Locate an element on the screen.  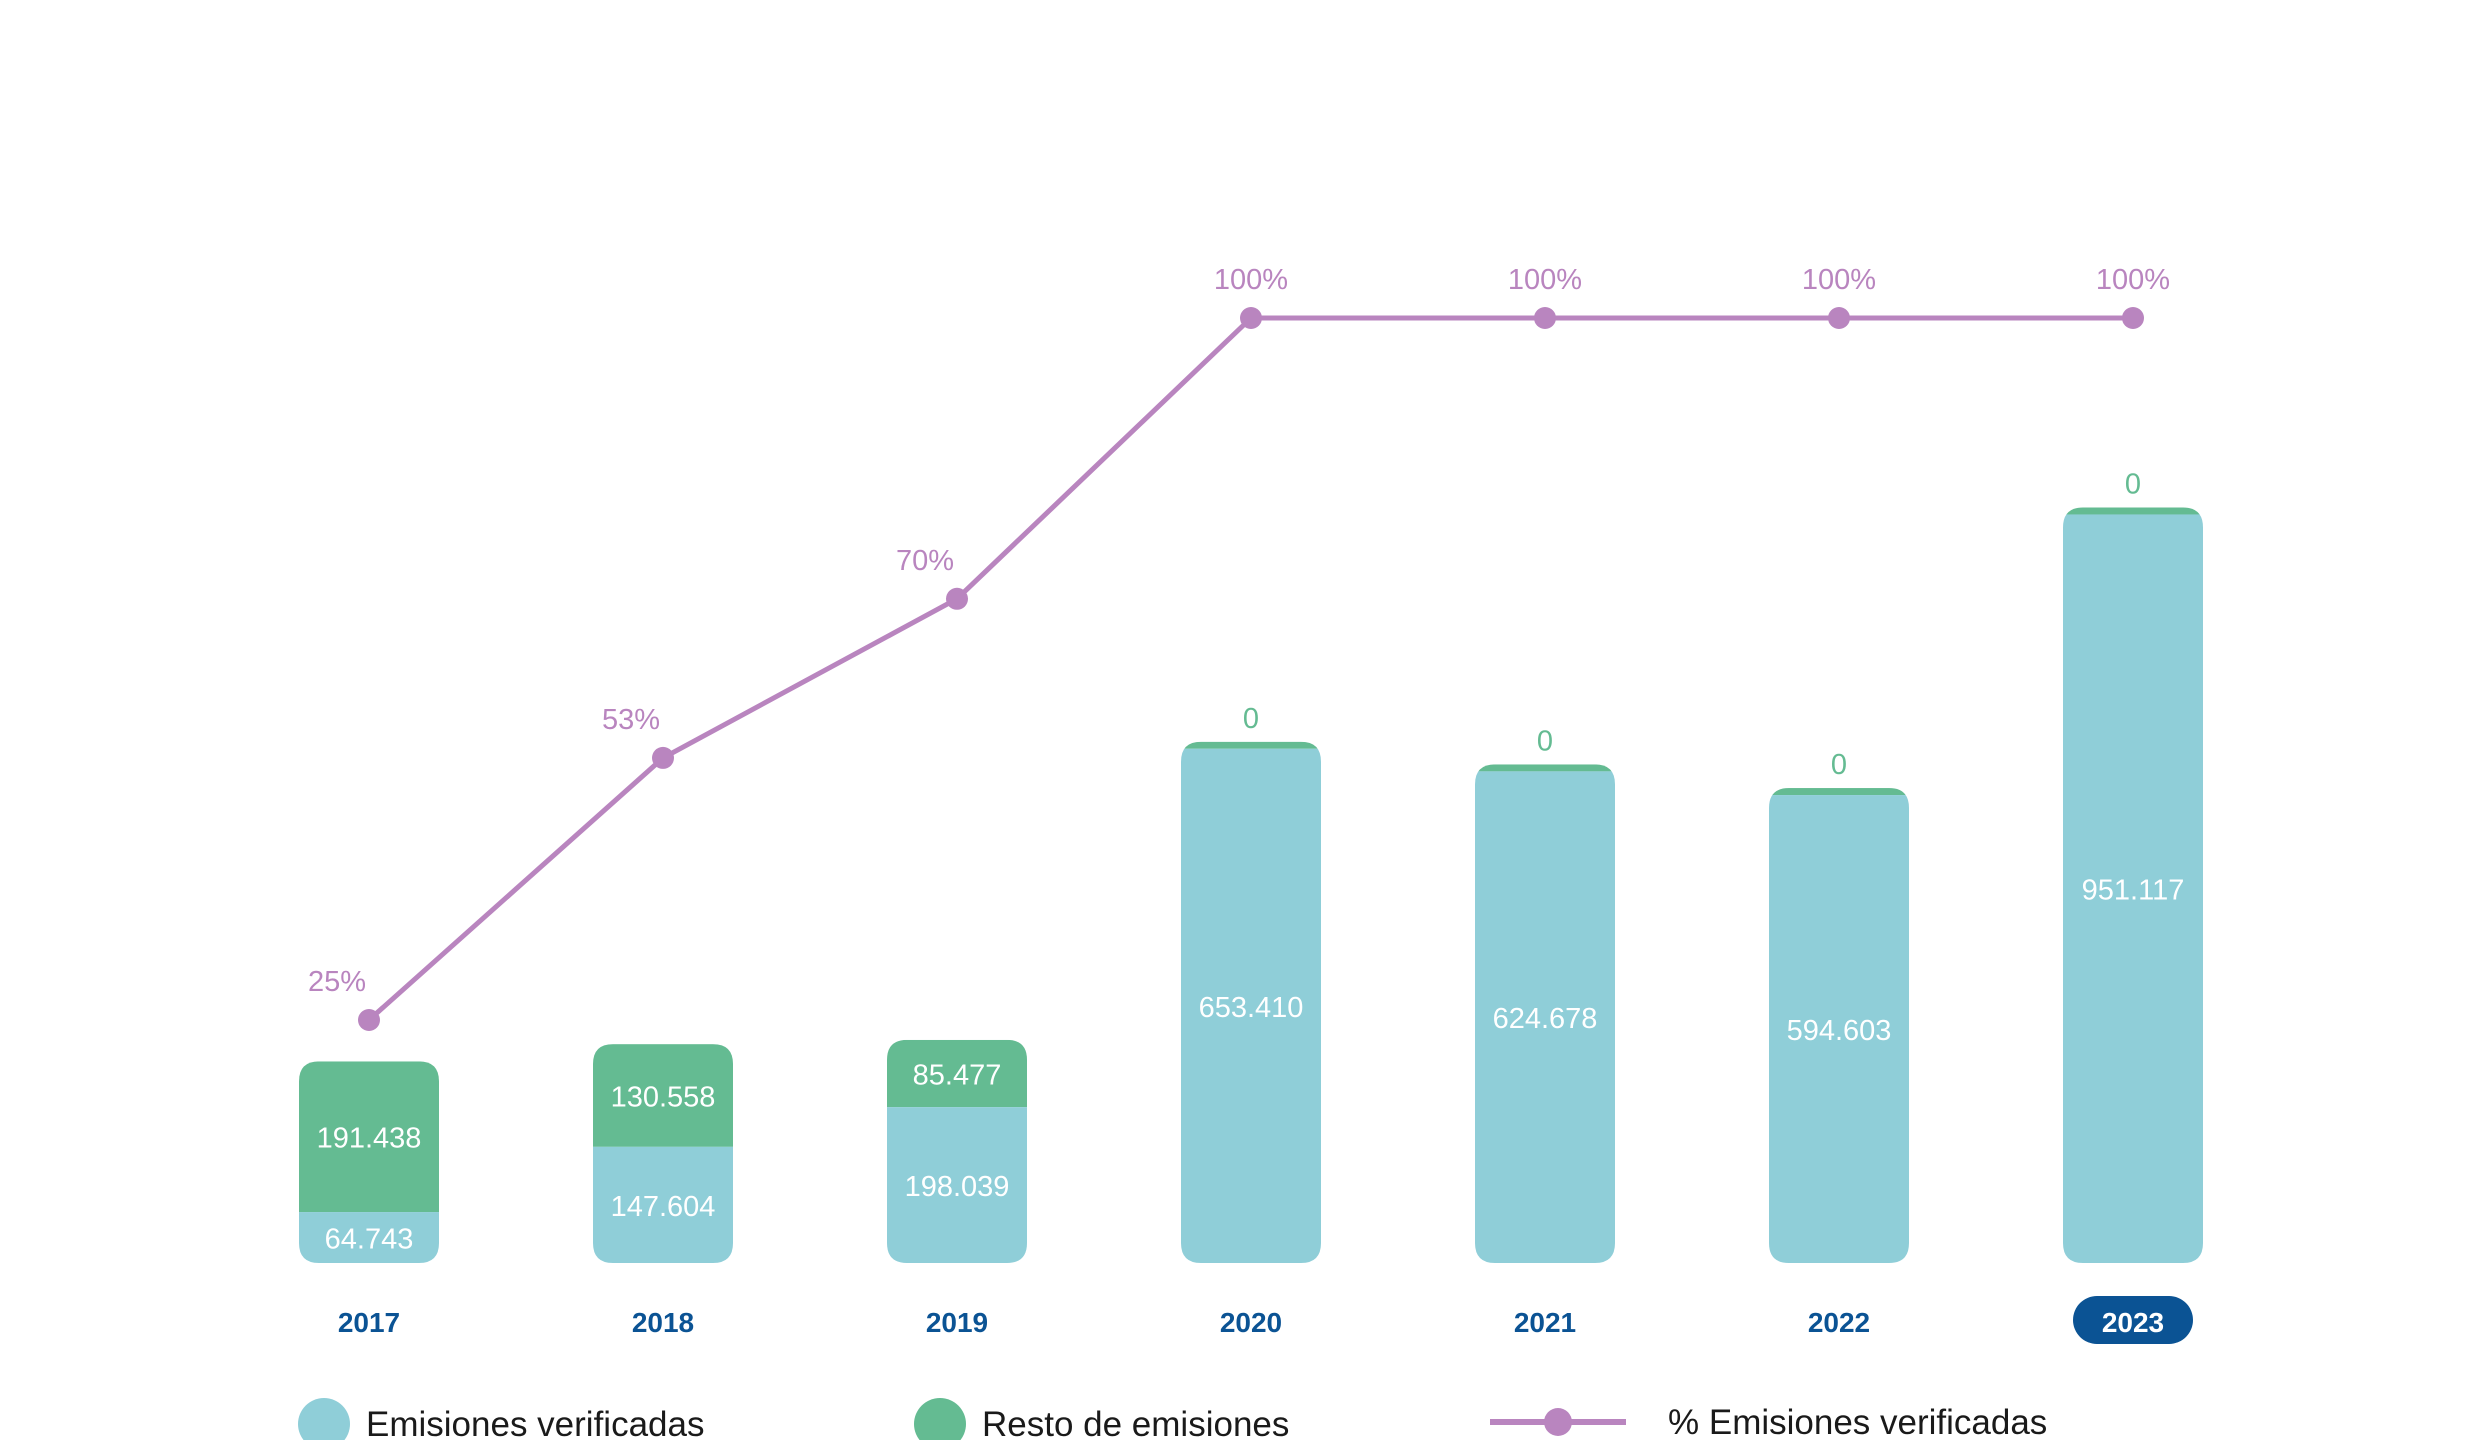
legend-label-emisiones-verificadas: Emisiones verificadas is located at coordinates (535, 1422).